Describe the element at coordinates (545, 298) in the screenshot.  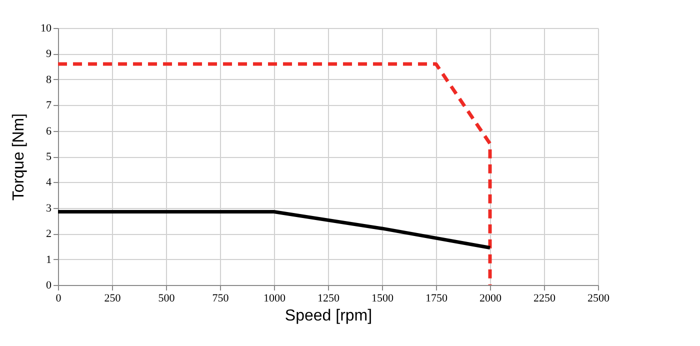
I see `x-tick-label: 2250` at that location.